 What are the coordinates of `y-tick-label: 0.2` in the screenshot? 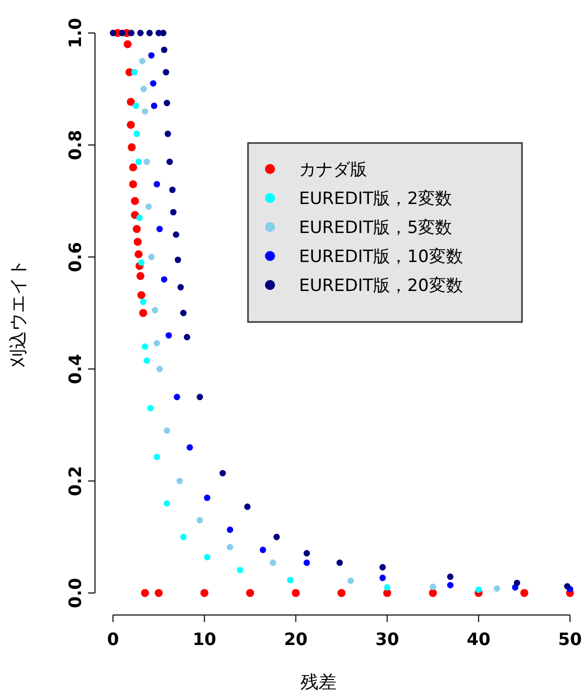 It's located at (76, 481).